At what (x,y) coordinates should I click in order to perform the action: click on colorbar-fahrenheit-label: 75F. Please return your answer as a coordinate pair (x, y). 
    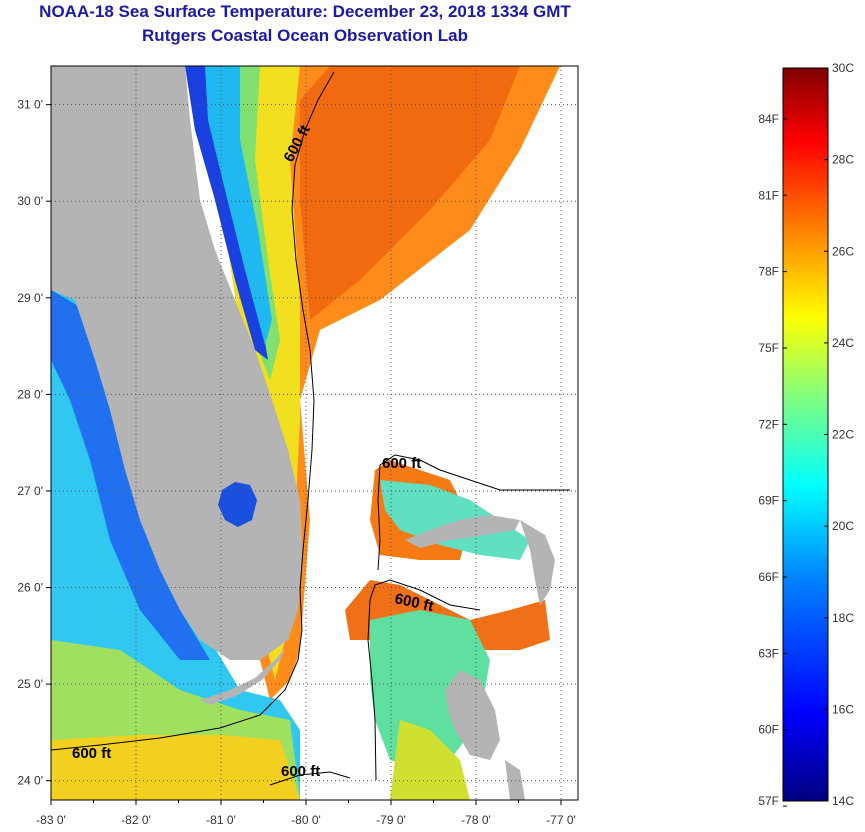
    Looking at the image, I should click on (768, 348).